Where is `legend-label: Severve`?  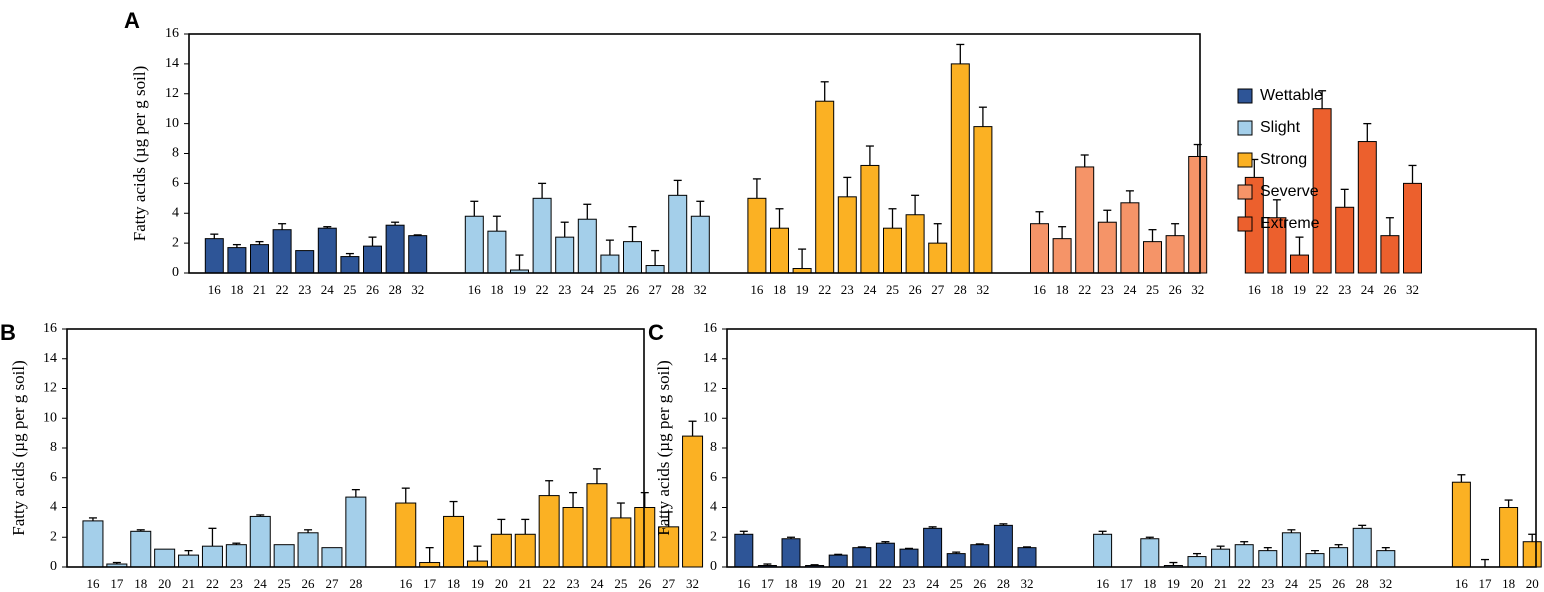
legend-label: Severve is located at coordinates (1289, 191).